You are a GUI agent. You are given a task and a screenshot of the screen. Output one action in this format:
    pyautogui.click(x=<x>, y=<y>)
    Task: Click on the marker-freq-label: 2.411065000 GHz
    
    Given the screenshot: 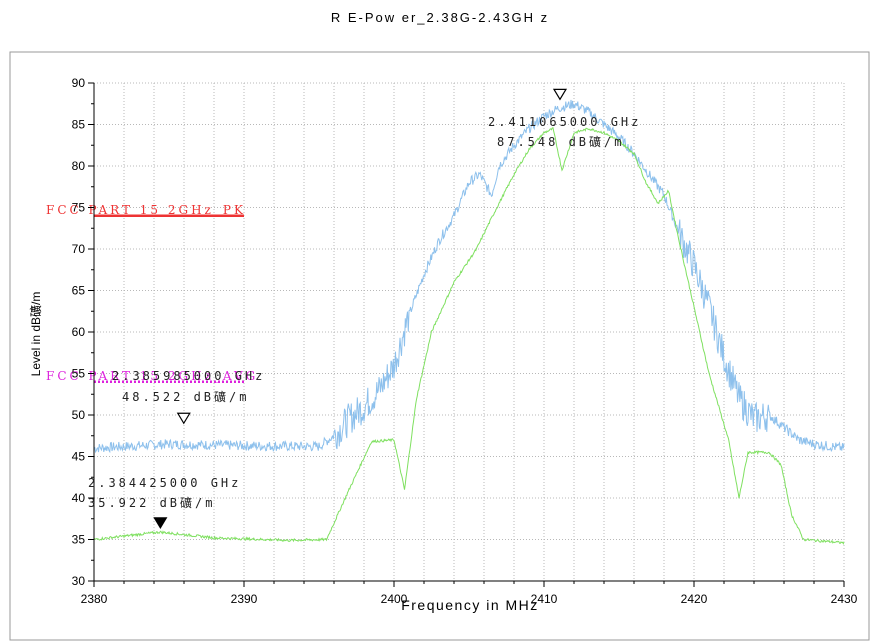 What is the action you would take?
    pyautogui.click(x=564, y=122)
    